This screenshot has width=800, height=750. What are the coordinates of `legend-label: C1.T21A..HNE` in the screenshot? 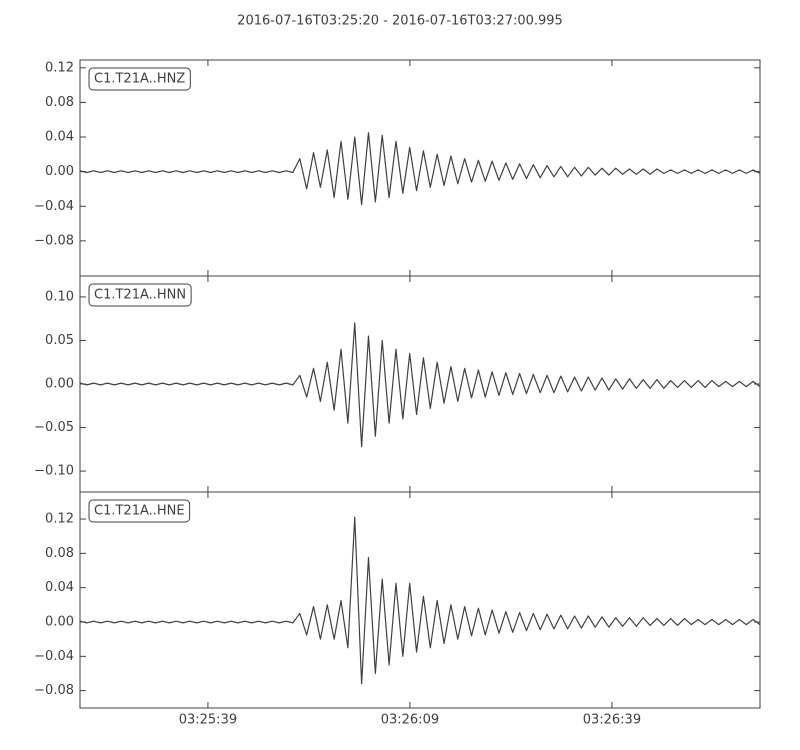 It's located at (139, 511).